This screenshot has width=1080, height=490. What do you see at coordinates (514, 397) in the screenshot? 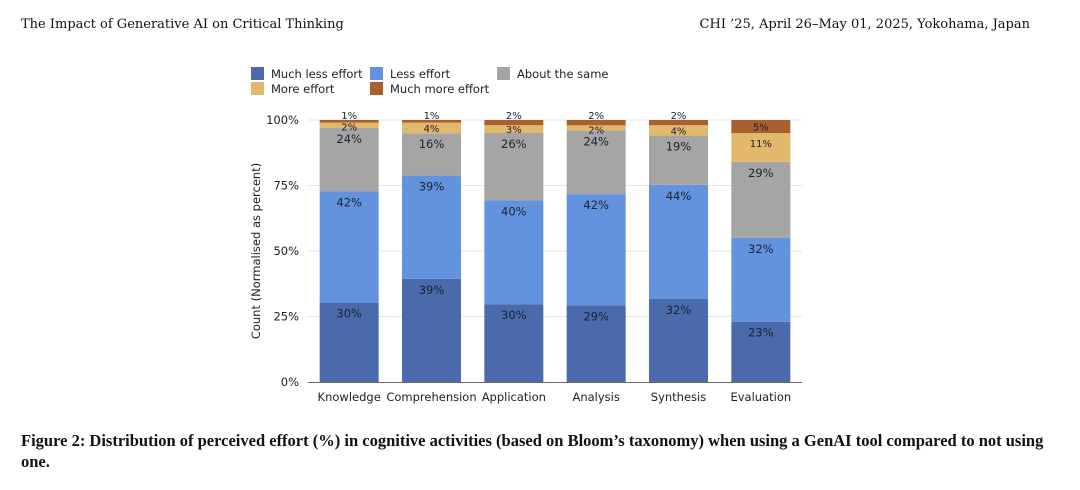
I see `x-tick-label: Application` at bounding box center [514, 397].